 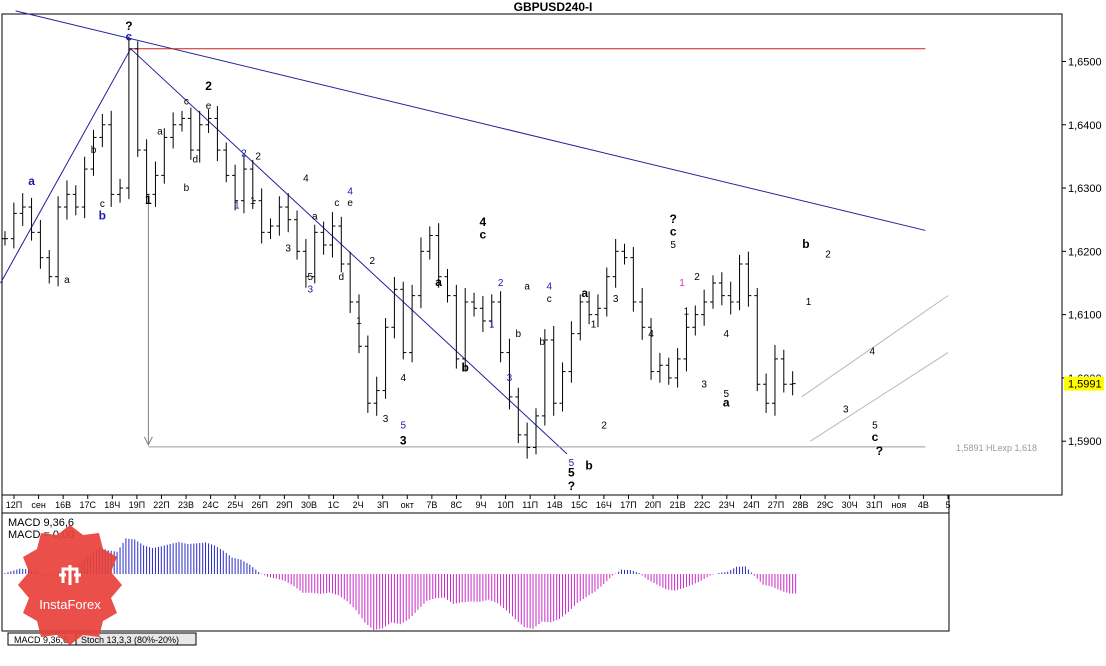 What do you see at coordinates (996, 448) in the screenshot?
I see `level-label: 1,5891 HLexp 1,618` at bounding box center [996, 448].